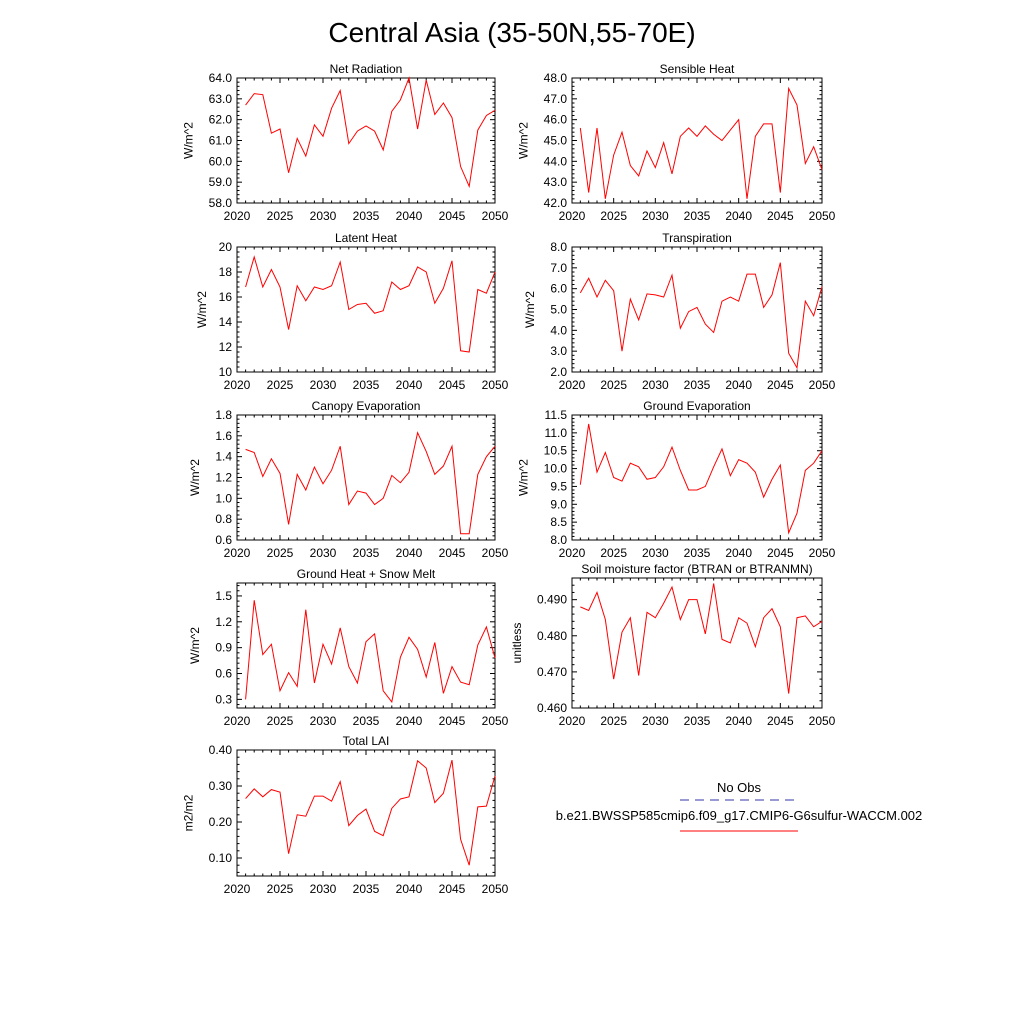 This screenshot has height=1024, width=1024. Describe the element at coordinates (223, 436) in the screenshot. I see `y-tick-label: 1.6` at that location.